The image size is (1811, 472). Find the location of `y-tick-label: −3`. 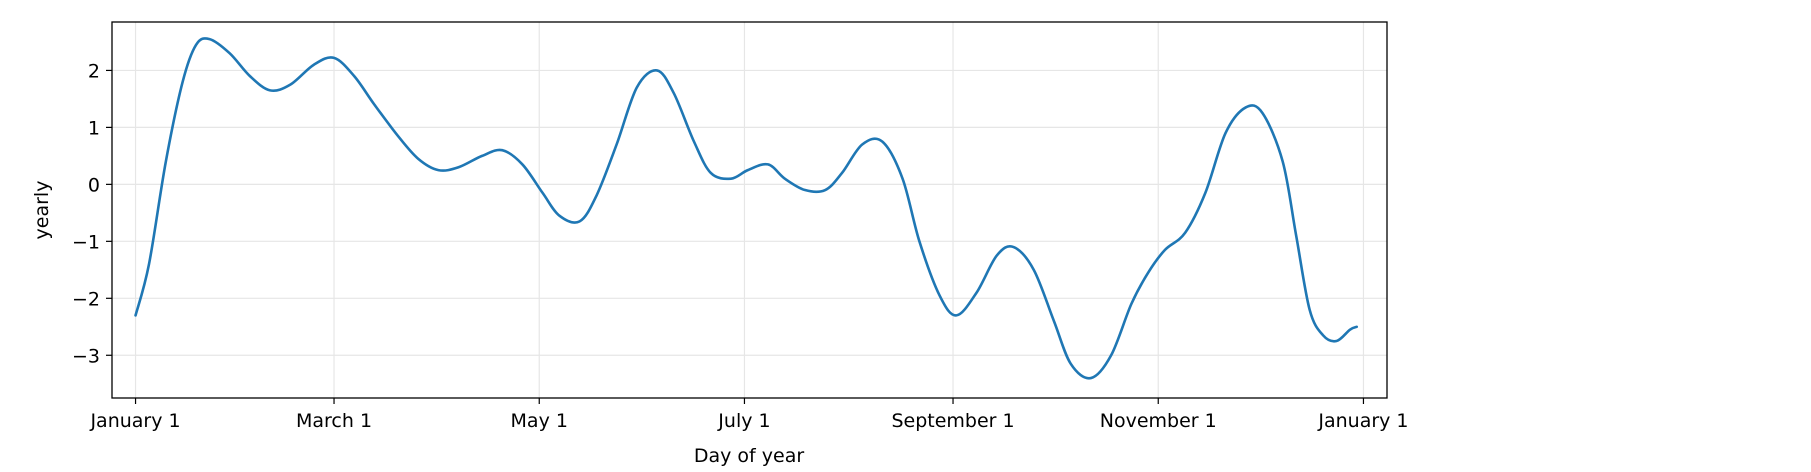

y-tick-label: −3 is located at coordinates (86, 356).